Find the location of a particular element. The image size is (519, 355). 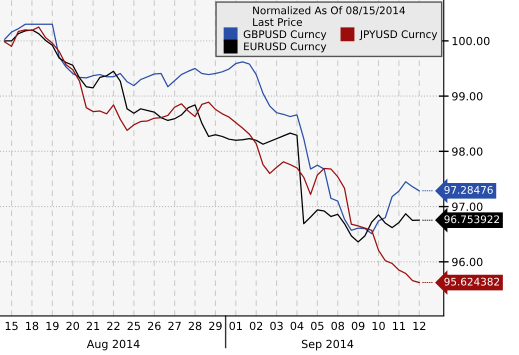

x-tick-label: 02 is located at coordinates (256, 326).